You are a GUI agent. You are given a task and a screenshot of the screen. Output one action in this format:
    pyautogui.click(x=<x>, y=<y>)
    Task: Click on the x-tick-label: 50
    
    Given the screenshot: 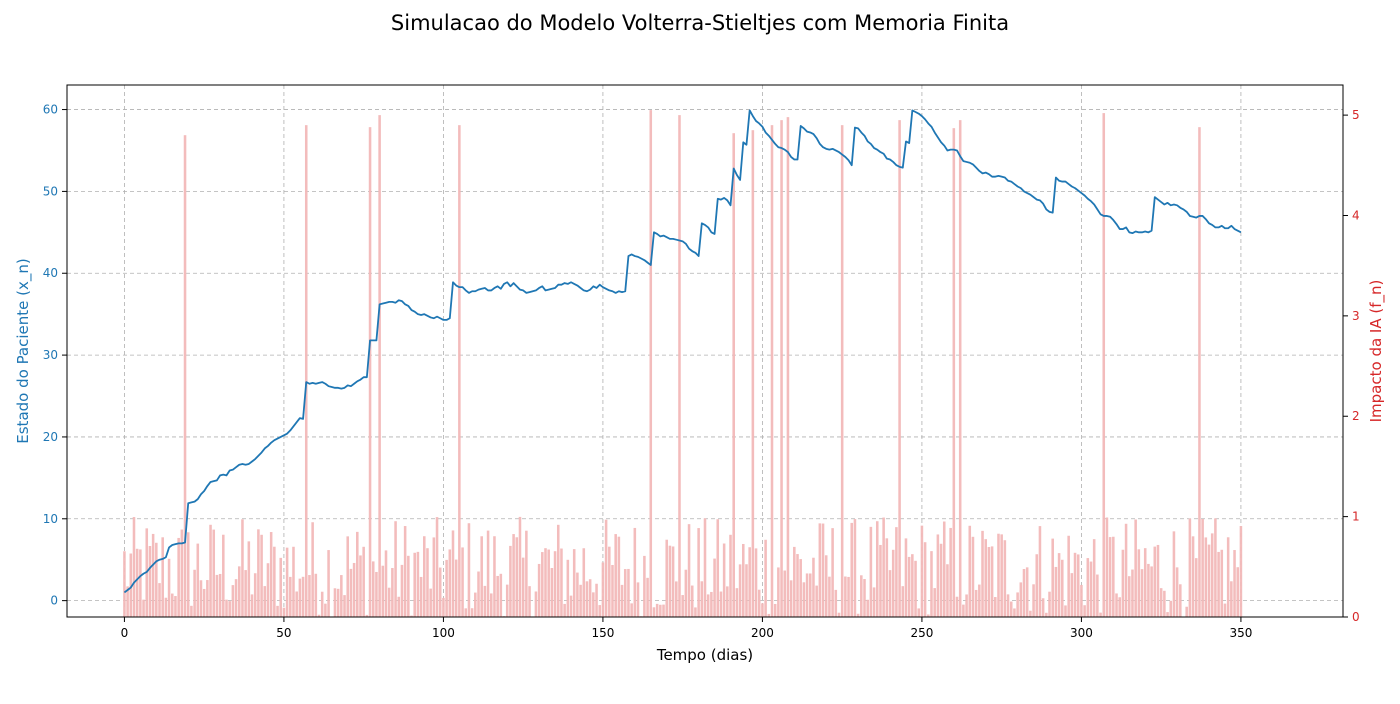 What is the action you would take?
    pyautogui.click(x=283, y=633)
    